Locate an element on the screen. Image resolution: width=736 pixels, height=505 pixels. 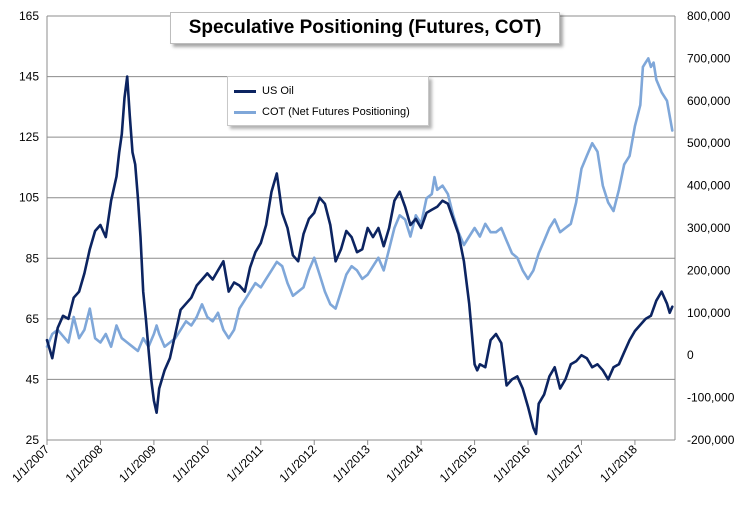
left-tick-label: 25 is located at coordinates (33, 440).